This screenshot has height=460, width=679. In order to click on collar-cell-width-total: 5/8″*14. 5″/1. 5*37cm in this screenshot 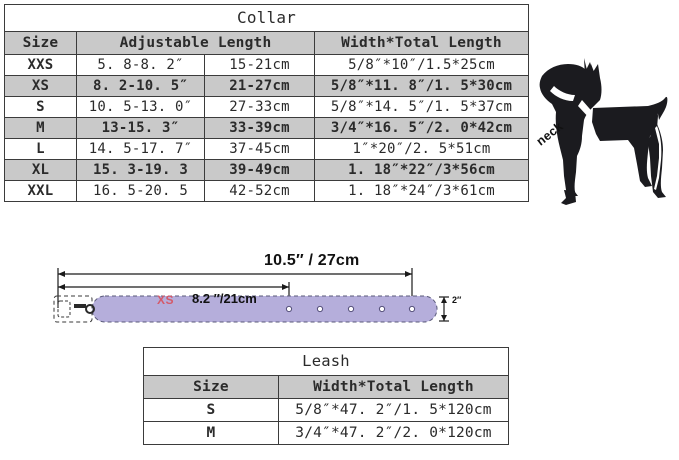, I will do `click(421, 107)`.